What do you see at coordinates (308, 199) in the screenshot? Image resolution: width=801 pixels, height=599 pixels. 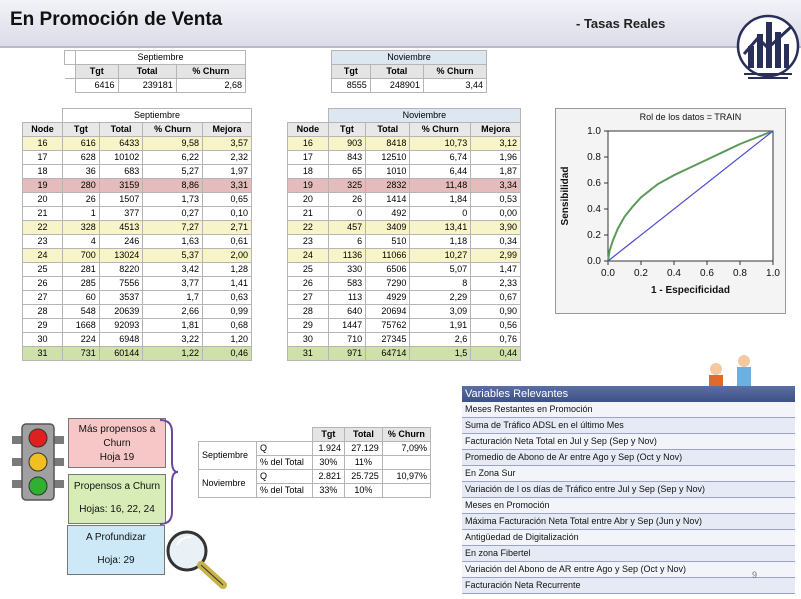 I see `nodes-nov-cell: 20` at bounding box center [308, 199].